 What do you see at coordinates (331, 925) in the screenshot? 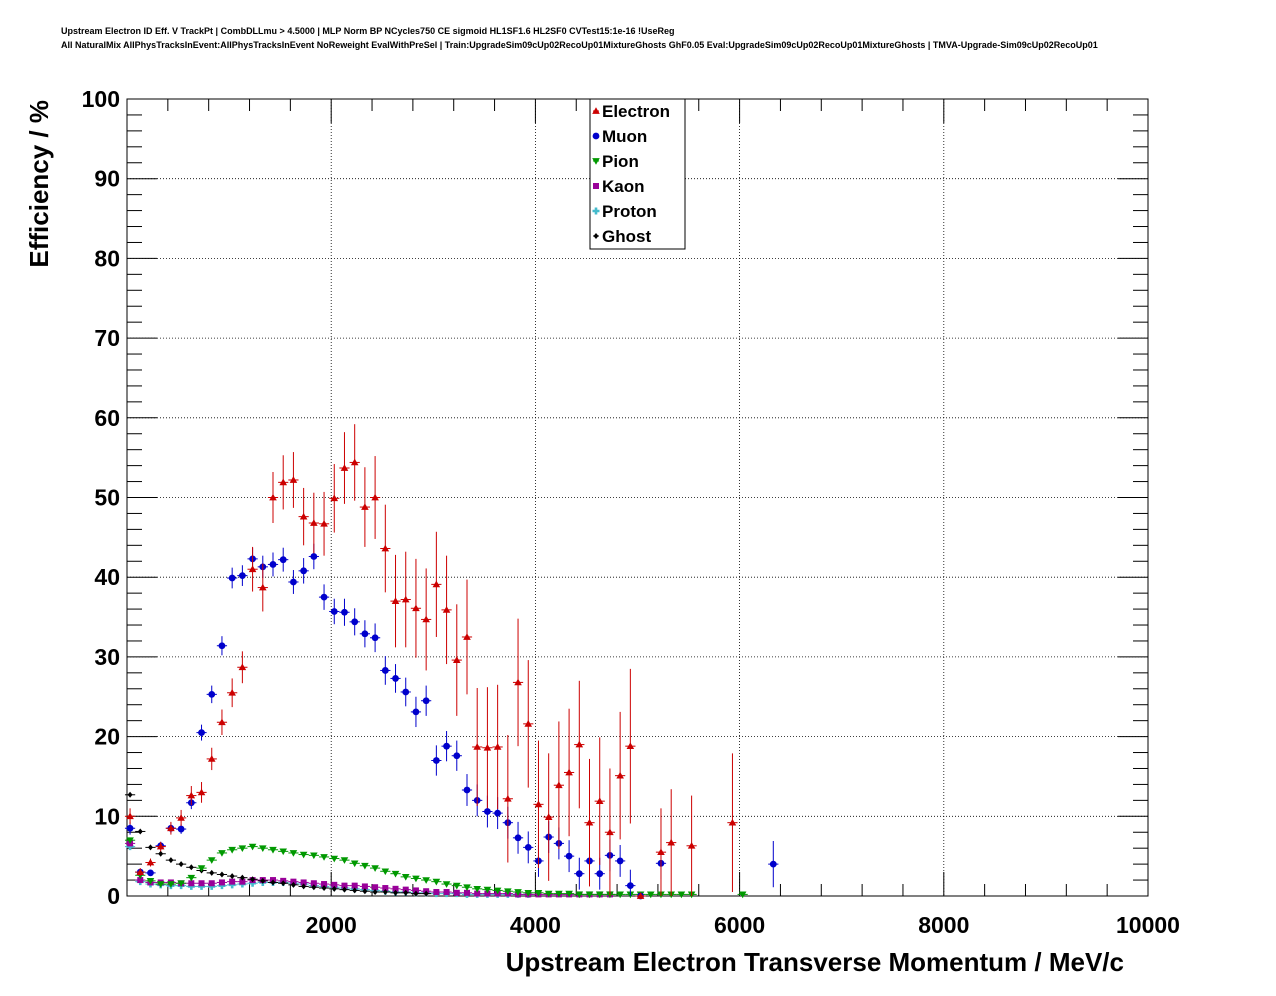
I see `x-tick-label: 2000` at bounding box center [331, 925].